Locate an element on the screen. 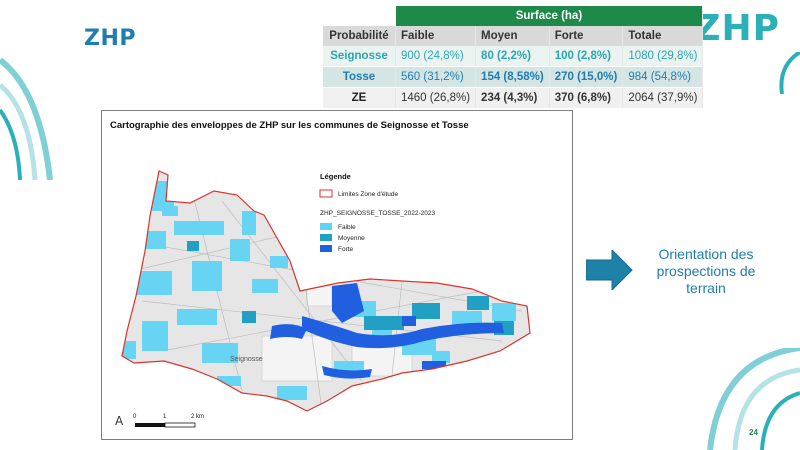  legend-swatch-forte is located at coordinates (326, 248).